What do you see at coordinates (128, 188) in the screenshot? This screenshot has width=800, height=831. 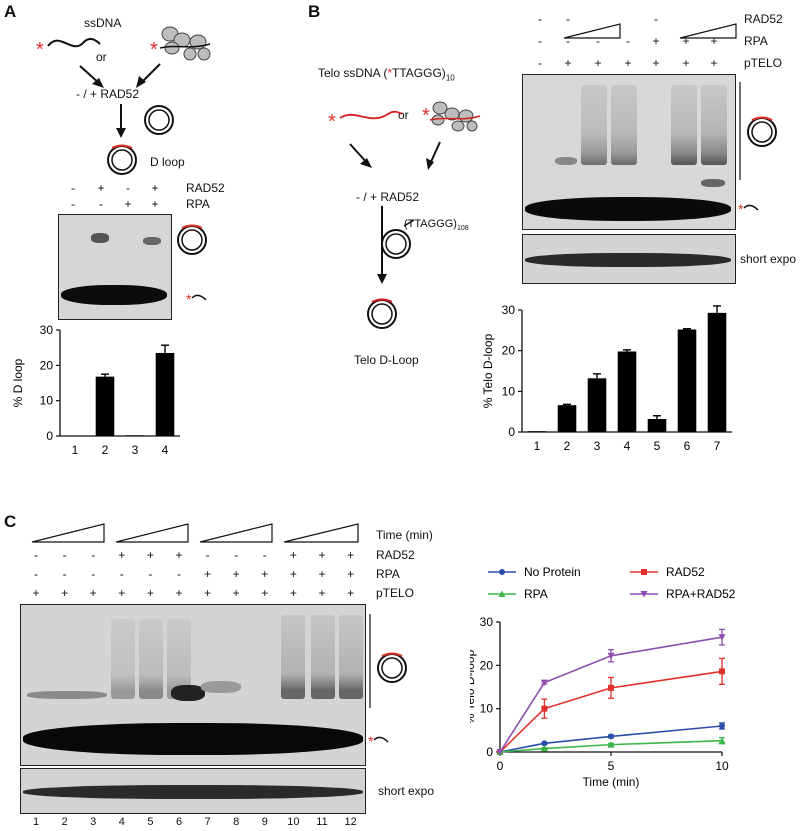 I see `panel-a-sign-1-3: -` at bounding box center [128, 188].